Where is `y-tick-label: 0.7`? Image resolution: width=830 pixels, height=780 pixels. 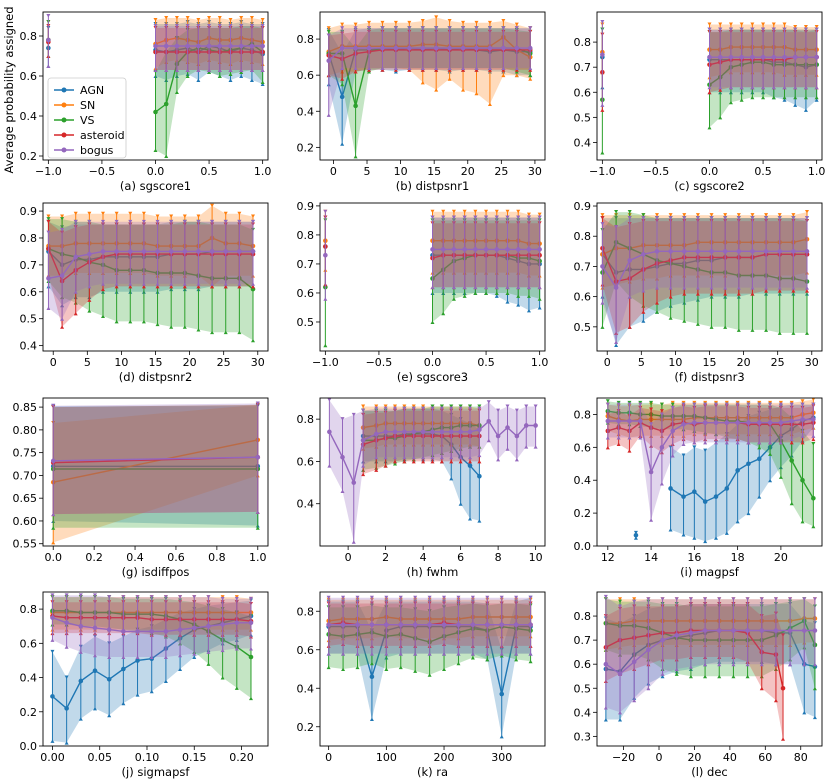
y-tick-label: 0.7 is located at coordinates (306, 264).